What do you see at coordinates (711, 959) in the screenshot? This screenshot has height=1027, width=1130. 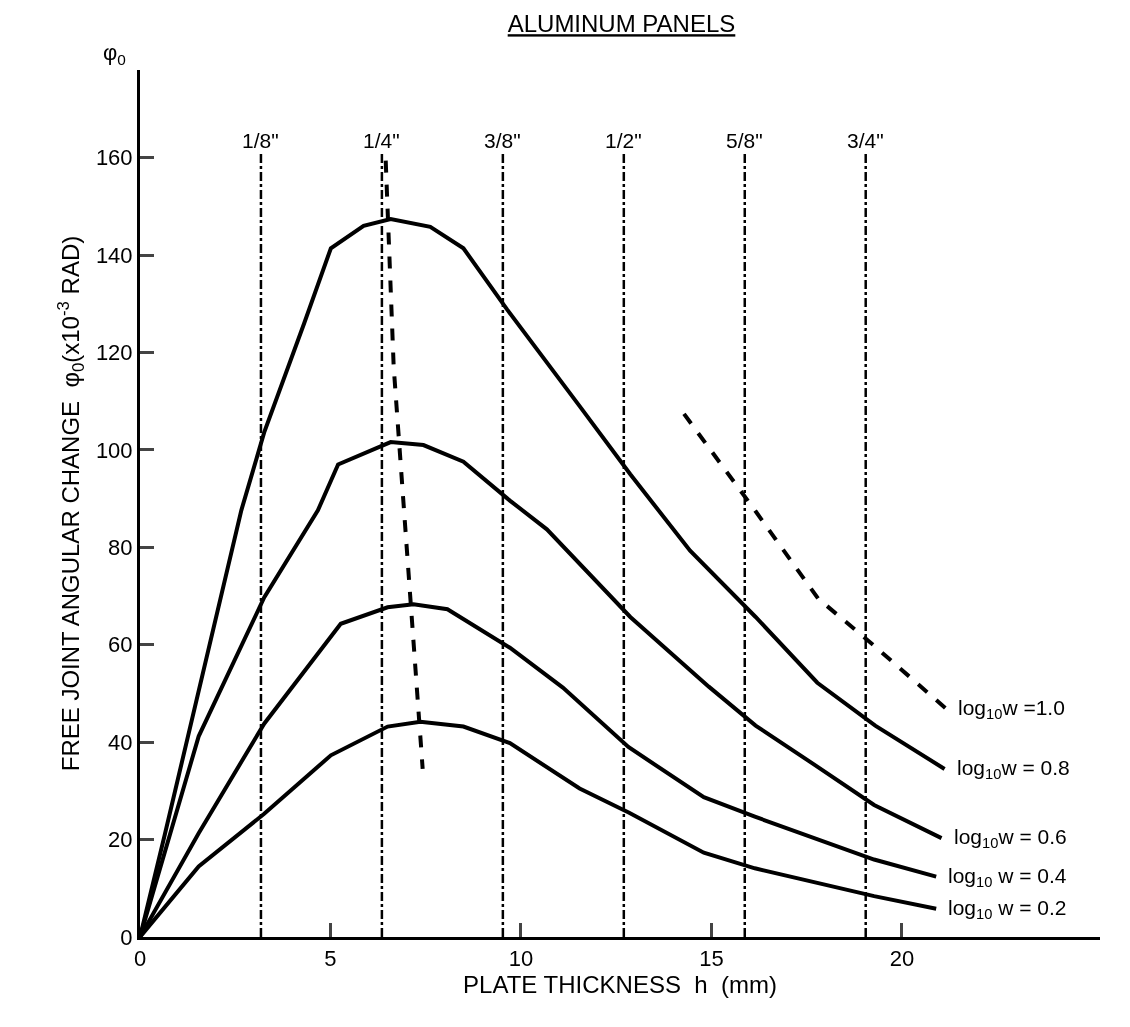 I see `x-tick-label: 15` at bounding box center [711, 959].